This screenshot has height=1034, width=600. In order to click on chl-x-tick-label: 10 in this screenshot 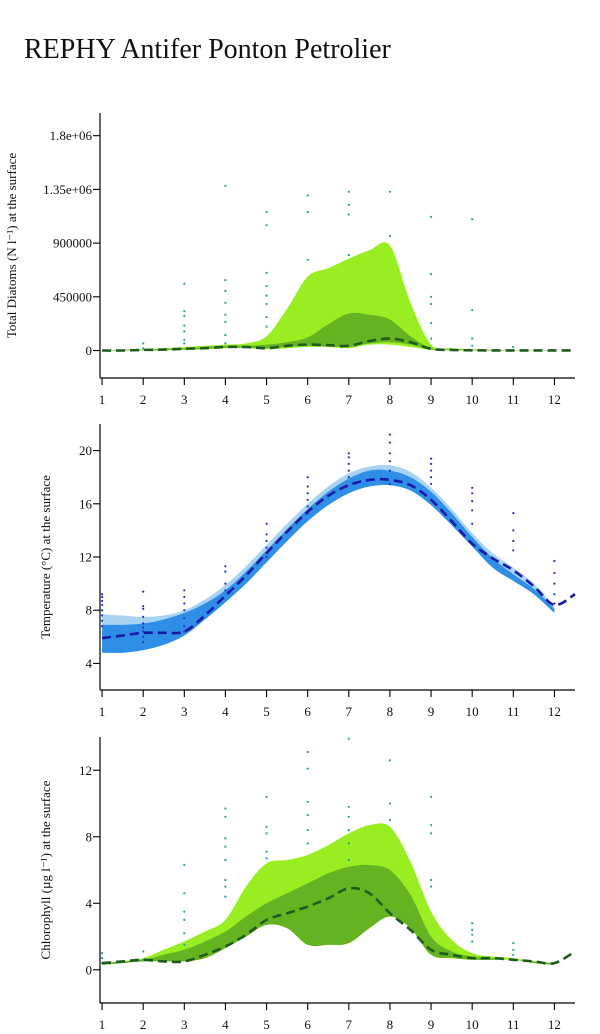, I will do `click(472, 1024)`.